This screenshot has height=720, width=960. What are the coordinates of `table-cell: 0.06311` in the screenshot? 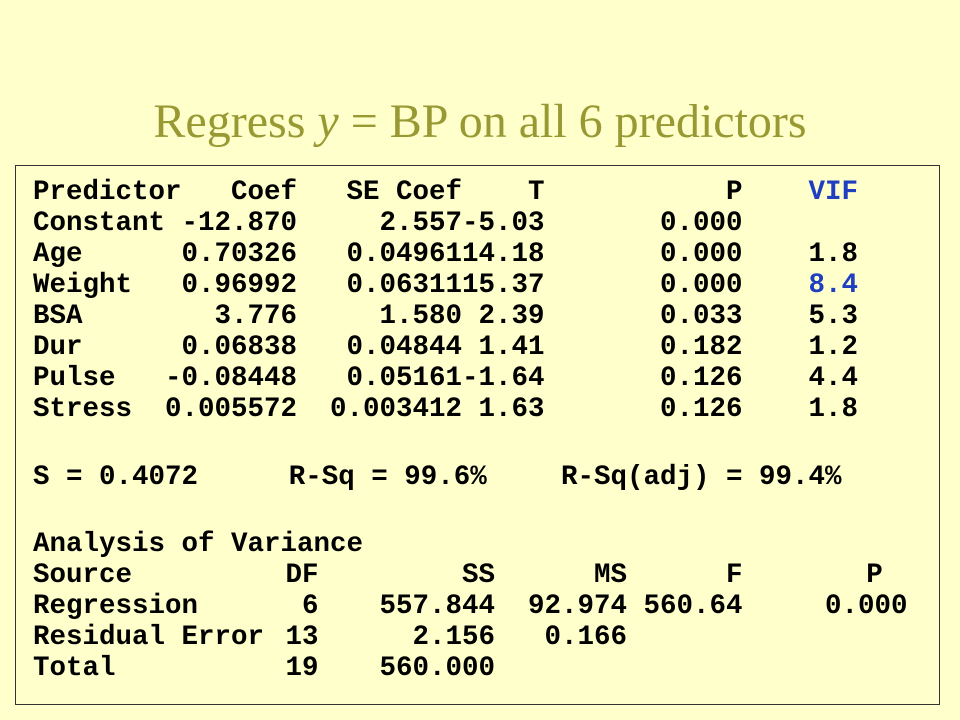 It's located at (404, 285).